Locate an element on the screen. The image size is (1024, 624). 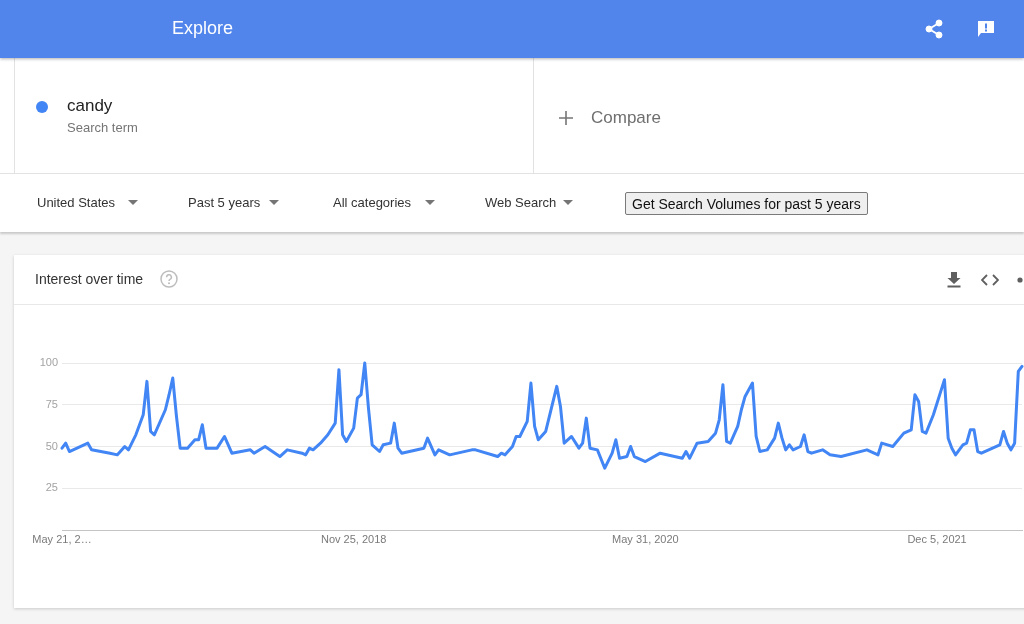
y-tick-label: 100 is located at coordinates (48, 362).